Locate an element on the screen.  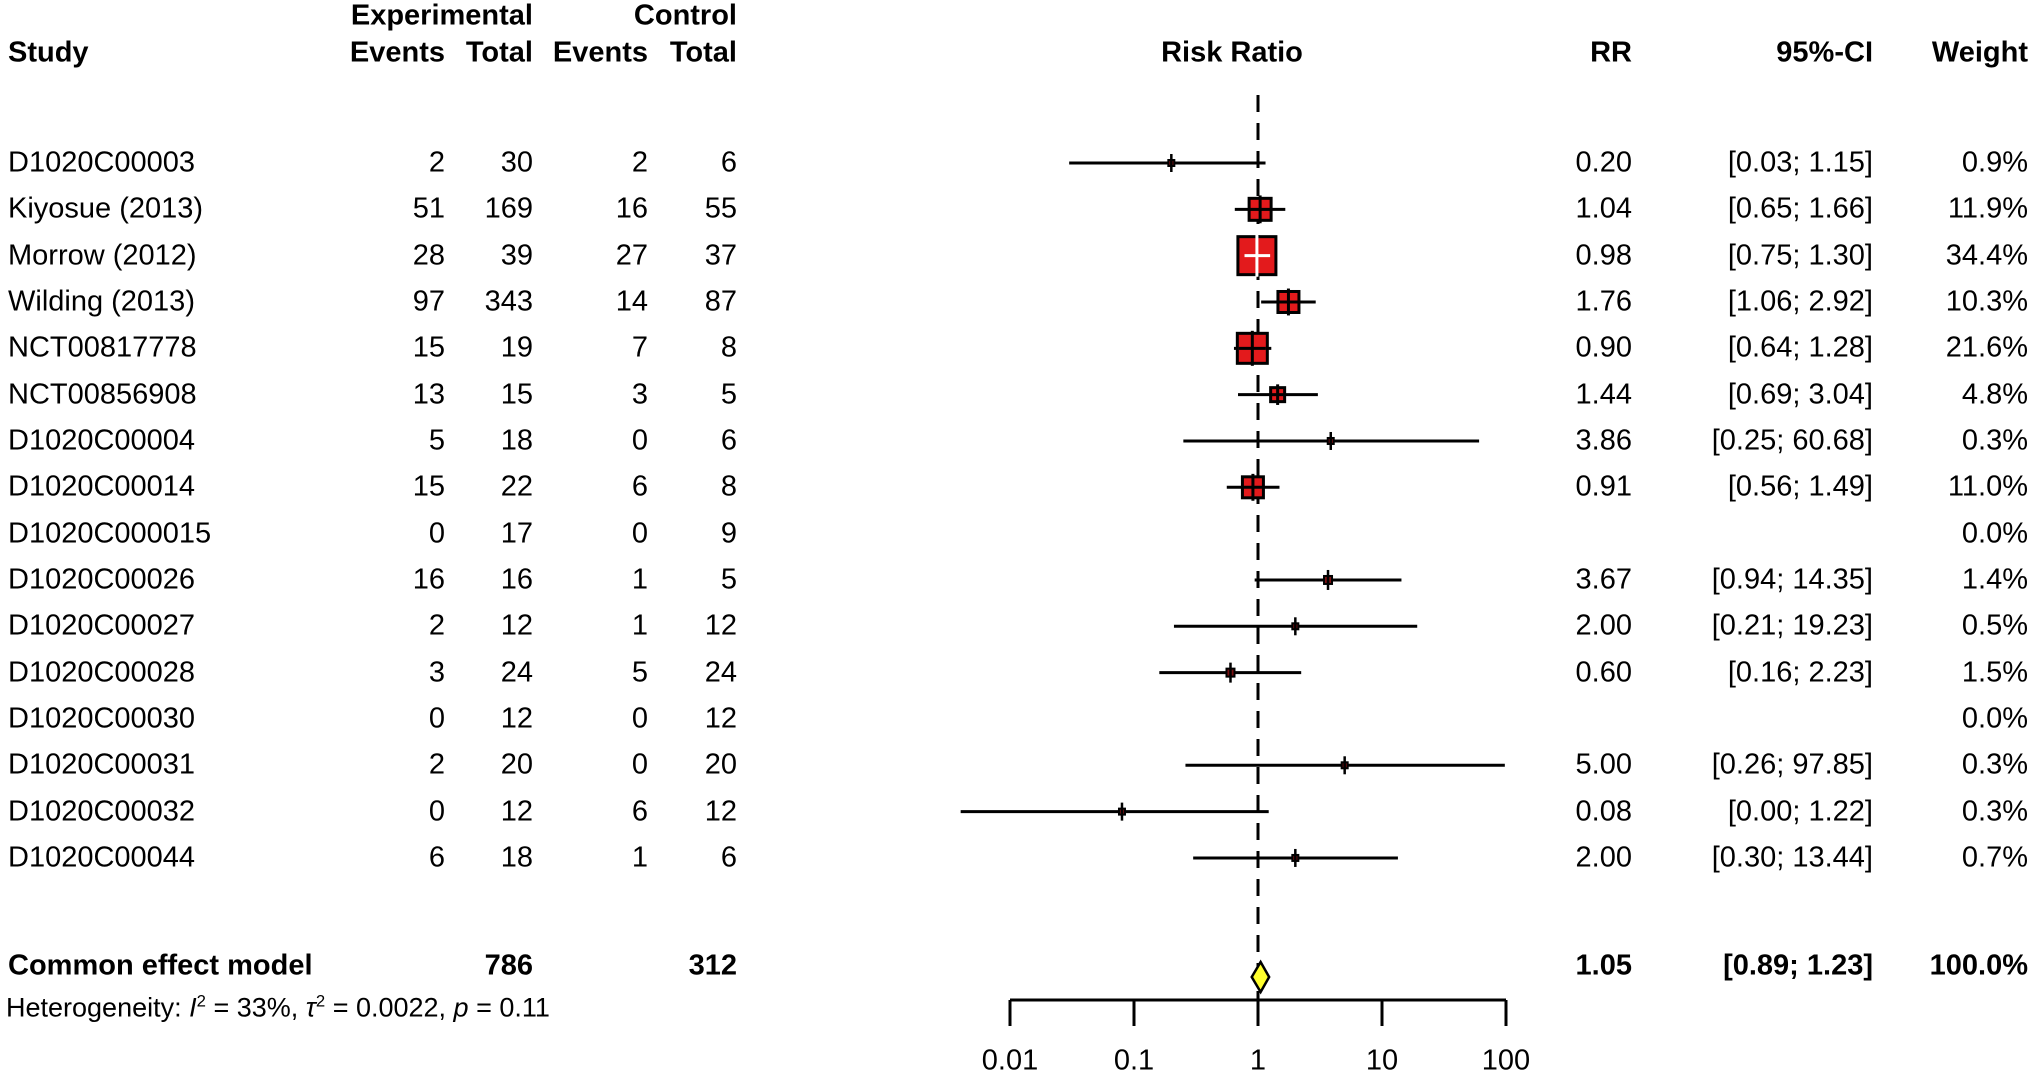
summary-ci-value: [0.89; 1.23] is located at coordinates (1798, 965).